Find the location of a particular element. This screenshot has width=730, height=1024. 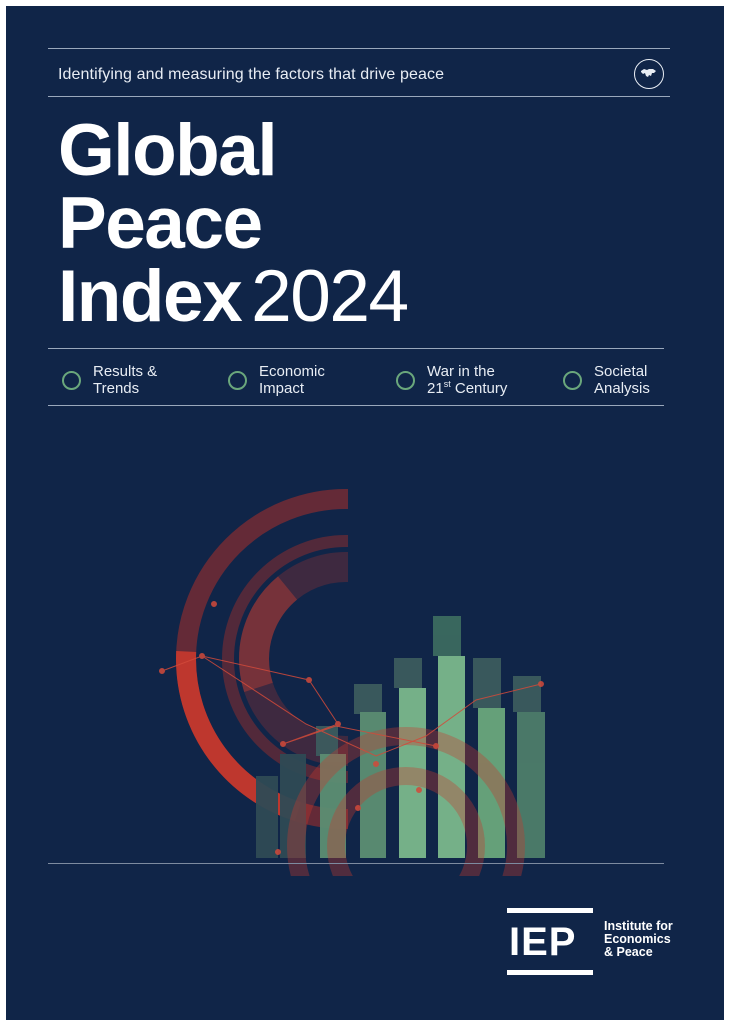

publisher-name: Institute for Economics & Peace is located at coordinates (638, 939).